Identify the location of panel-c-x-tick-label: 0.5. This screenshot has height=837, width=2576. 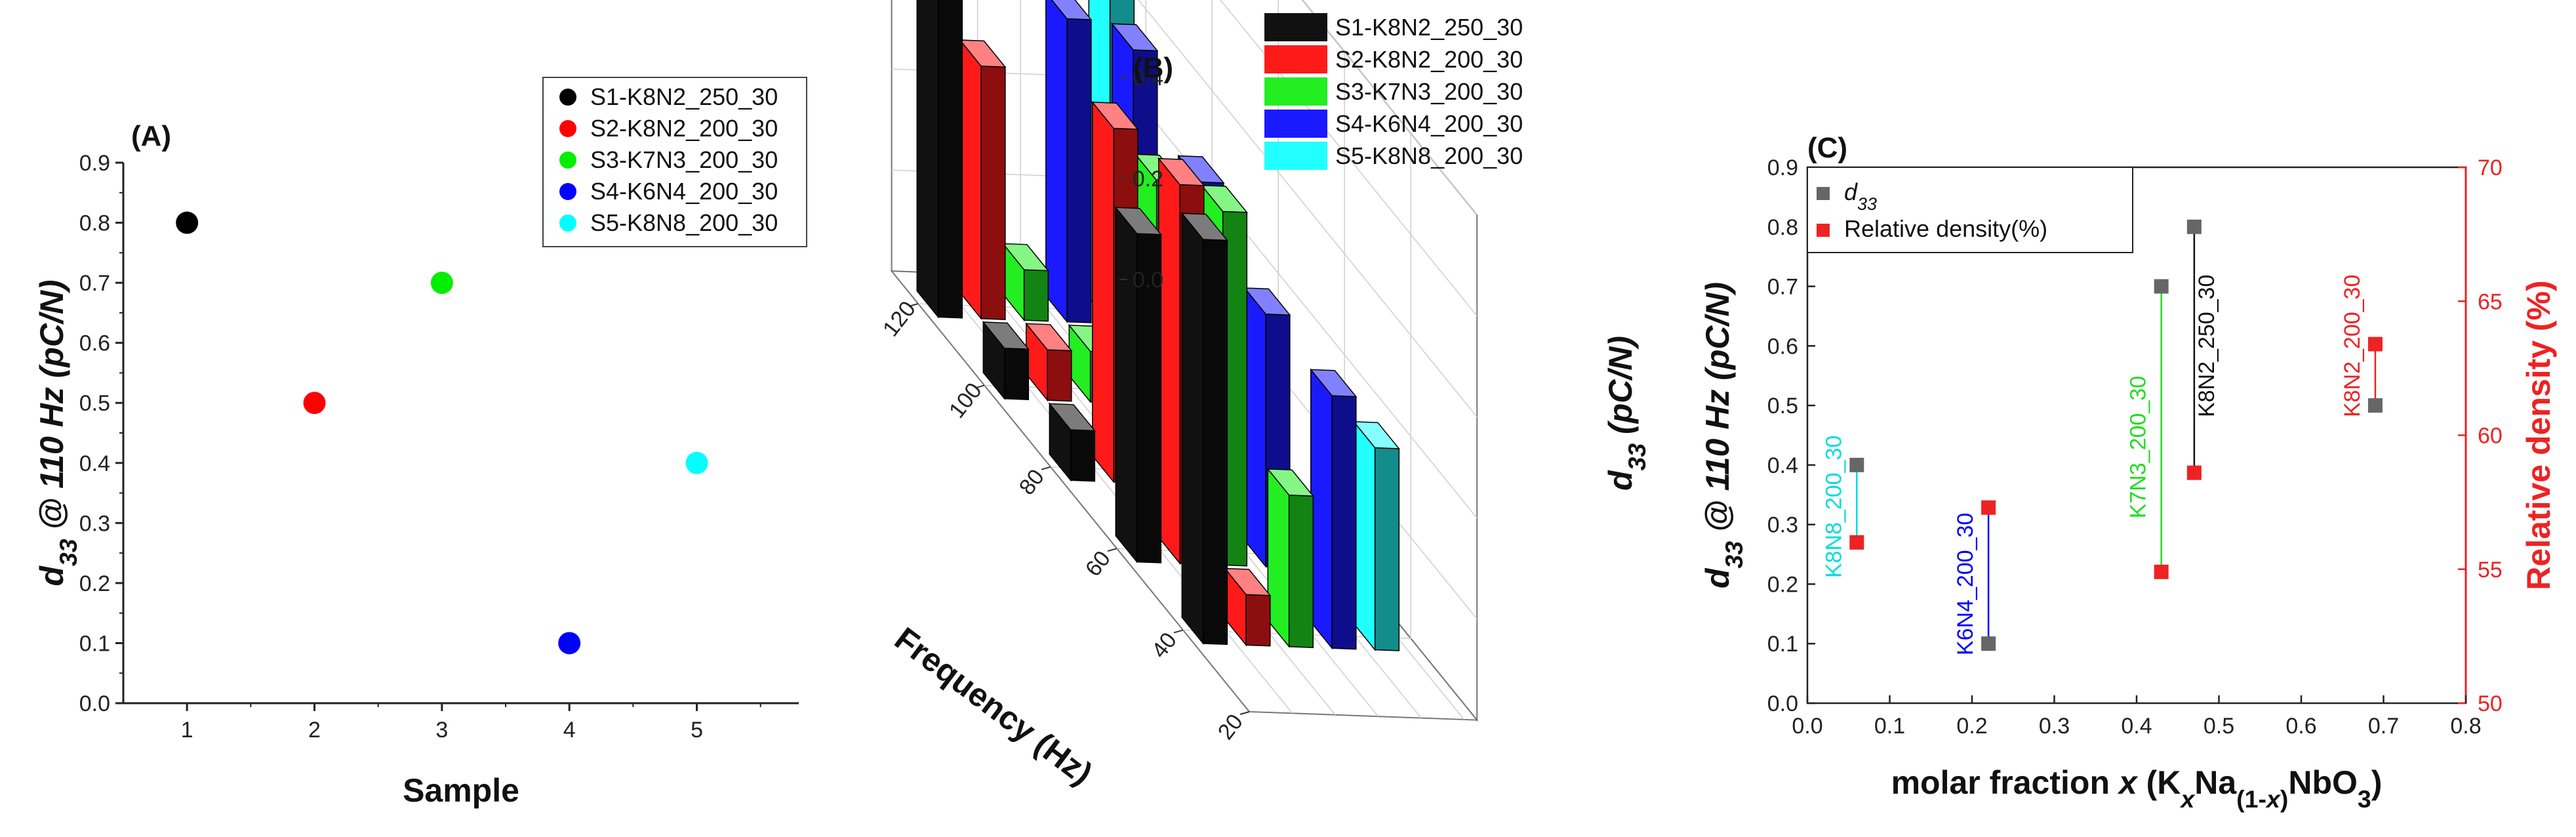
(2219, 726).